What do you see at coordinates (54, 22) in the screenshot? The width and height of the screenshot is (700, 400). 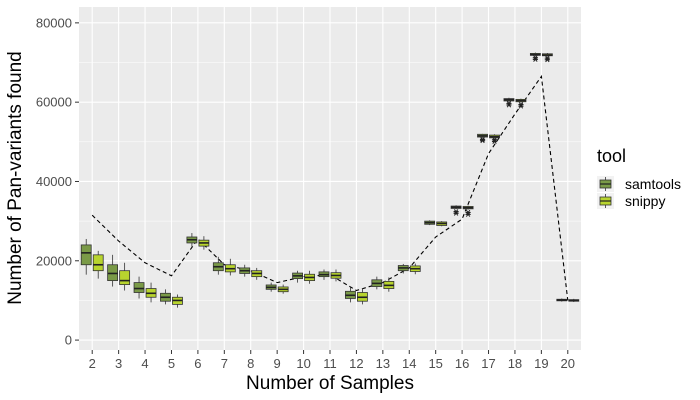 I see `y-tick-label: 80000` at bounding box center [54, 22].